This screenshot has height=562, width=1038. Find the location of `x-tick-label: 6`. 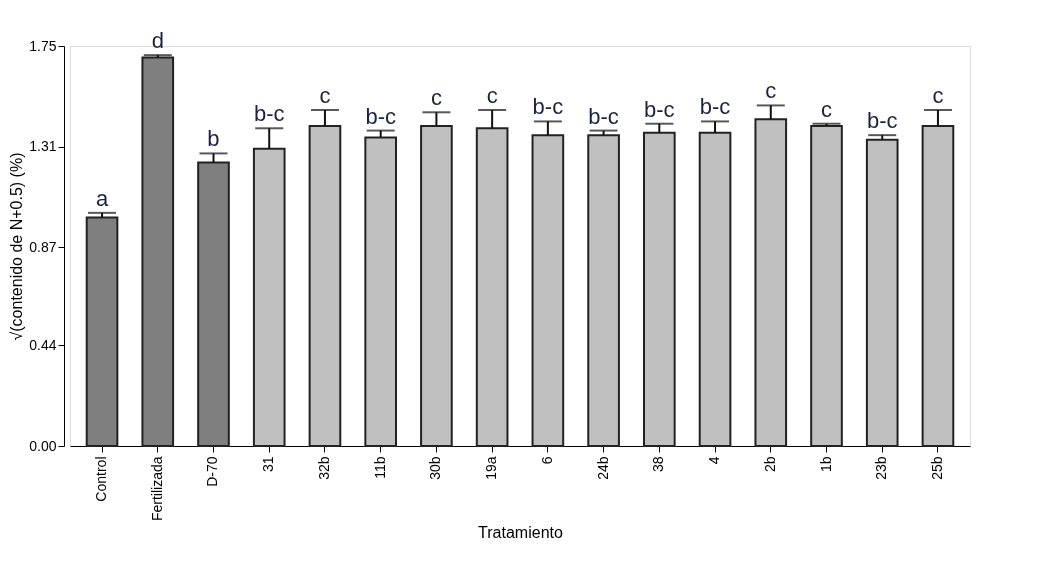

x-tick-label: 6 is located at coordinates (546, 460).